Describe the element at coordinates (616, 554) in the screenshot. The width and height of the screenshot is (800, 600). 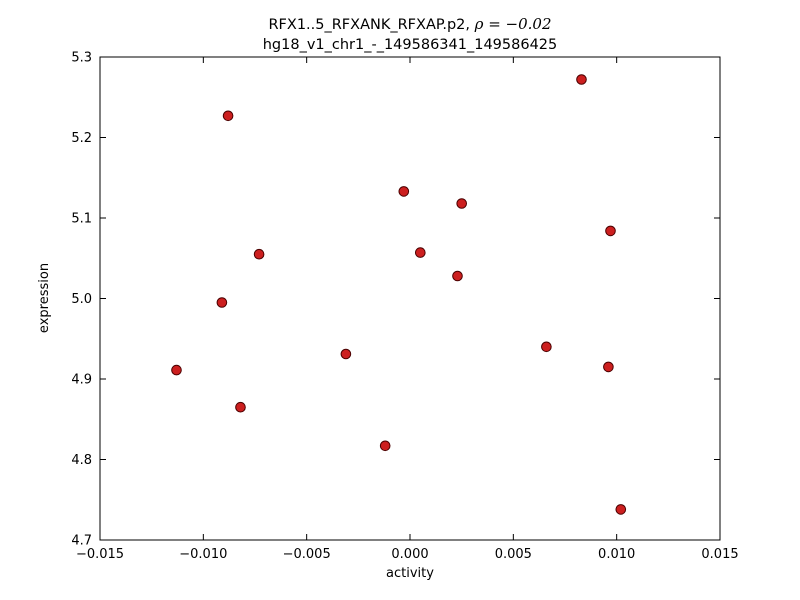
I see `x-tick-label: 0.010` at that location.